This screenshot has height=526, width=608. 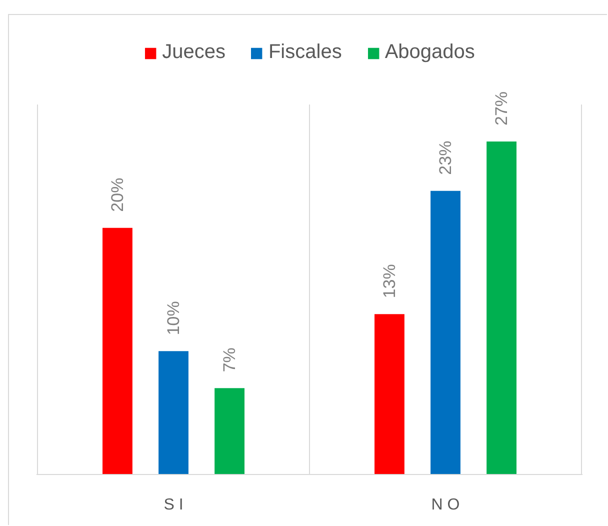 I want to click on data-label: 13%, so click(x=389, y=281).